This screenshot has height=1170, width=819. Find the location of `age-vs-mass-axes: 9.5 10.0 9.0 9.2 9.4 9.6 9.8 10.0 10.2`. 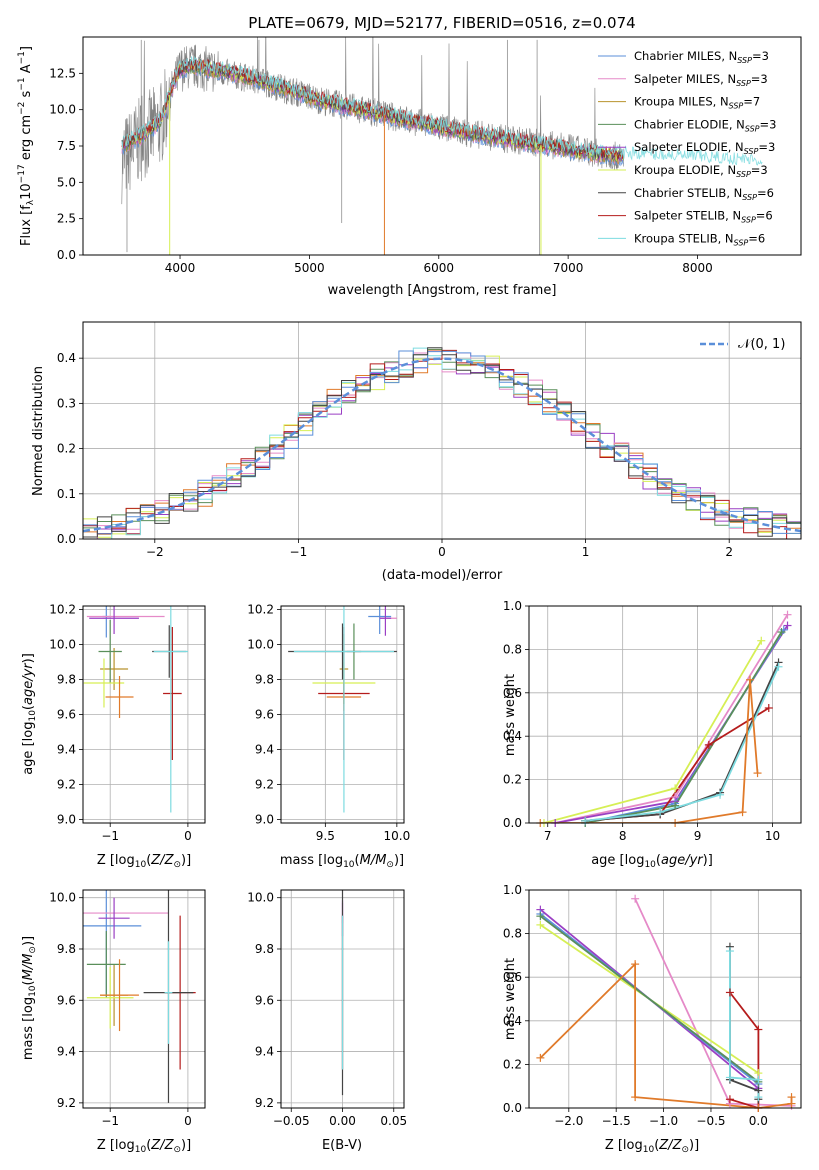

age-vs-mass-axes: 9.5 10.0 9.0 9.2 9.4 9.6 9.8 10.0 10.2 is located at coordinates (328, 723).